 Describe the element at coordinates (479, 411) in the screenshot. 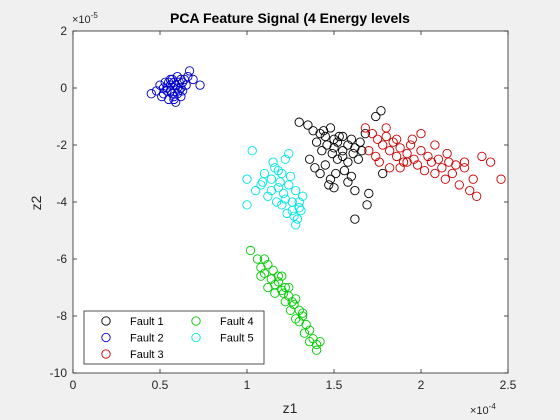

I see `x-multiplier-base: ×10` at that location.